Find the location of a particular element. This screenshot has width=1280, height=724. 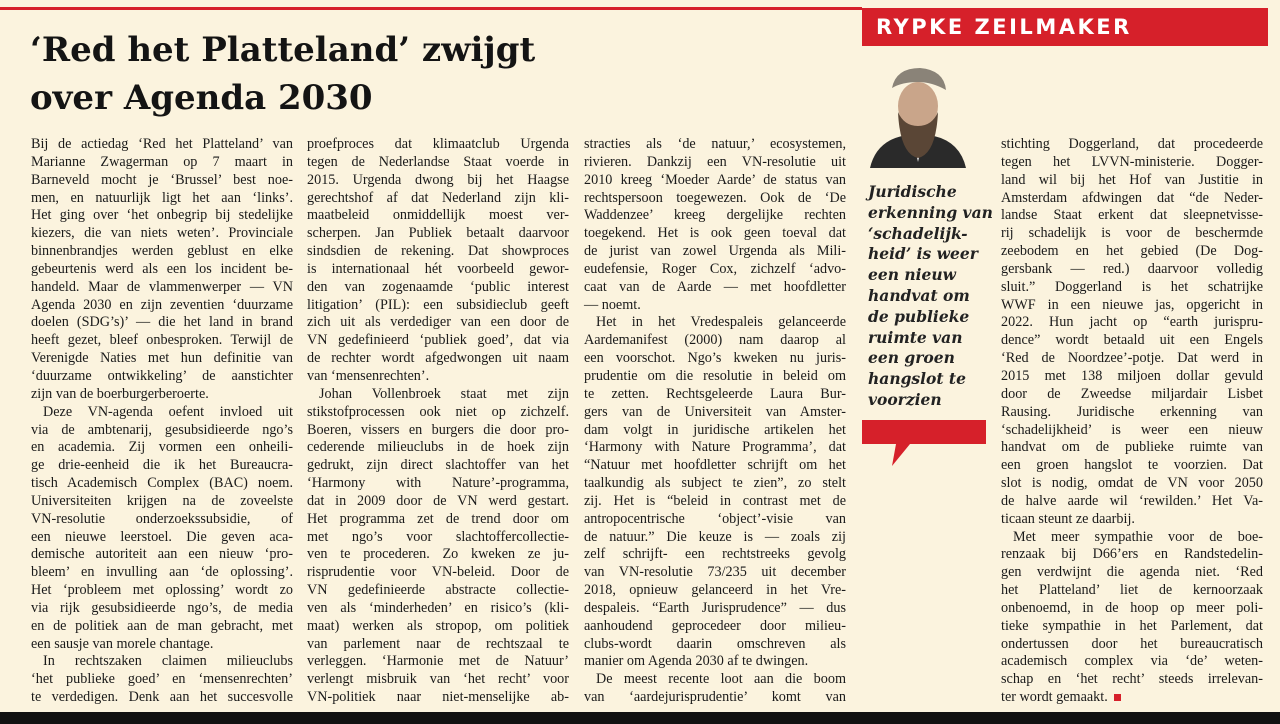

text-line: antropocentrische ‘object’-visie van is located at coordinates (715, 518).